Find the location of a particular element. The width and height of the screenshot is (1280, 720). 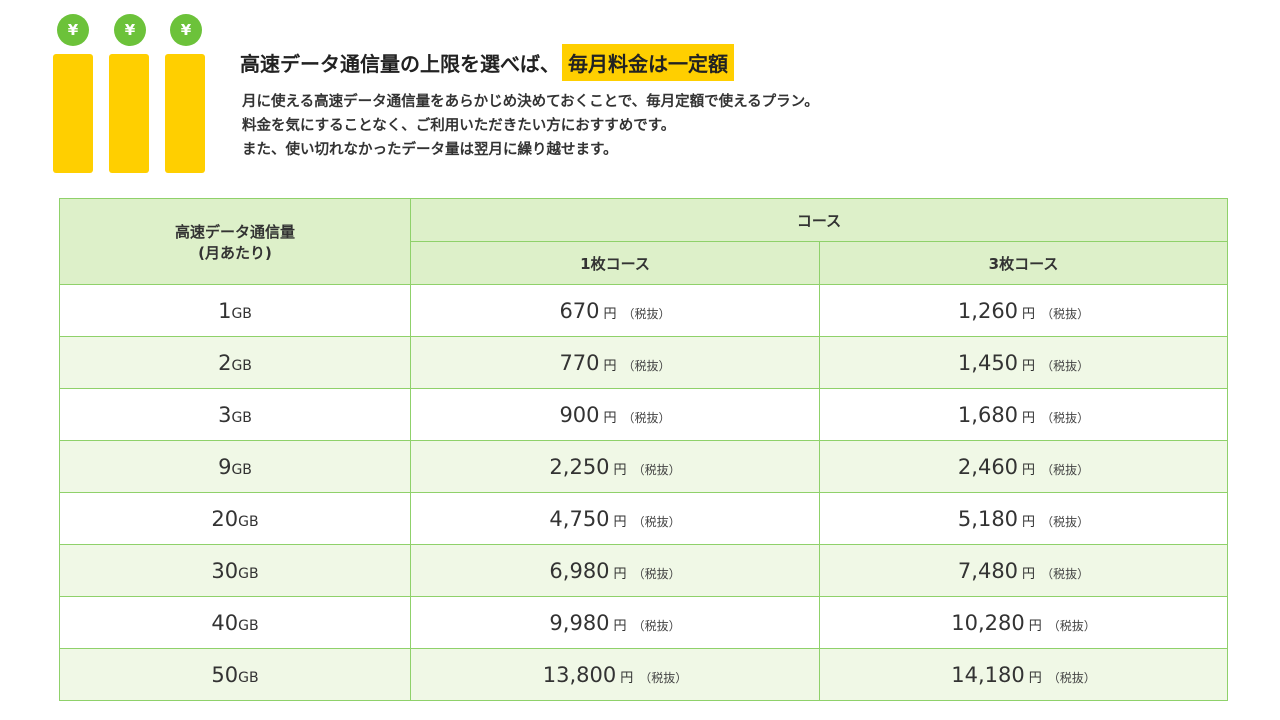

data-volume-value: 2 is located at coordinates (225, 362).